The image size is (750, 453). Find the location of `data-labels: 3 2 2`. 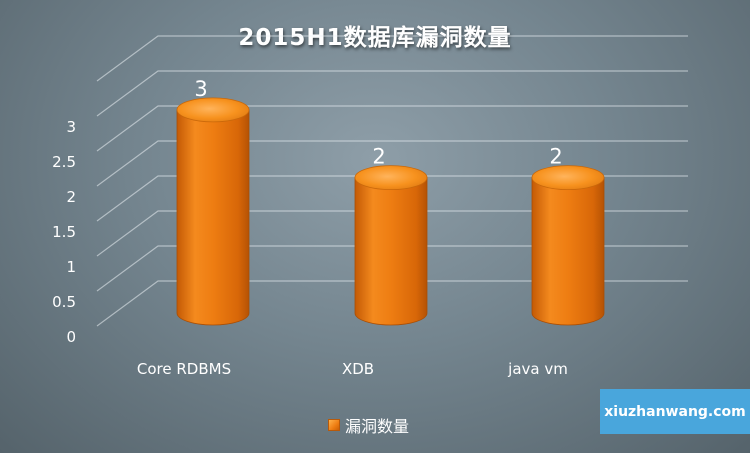

data-labels: 3 2 2 is located at coordinates (378, 123).